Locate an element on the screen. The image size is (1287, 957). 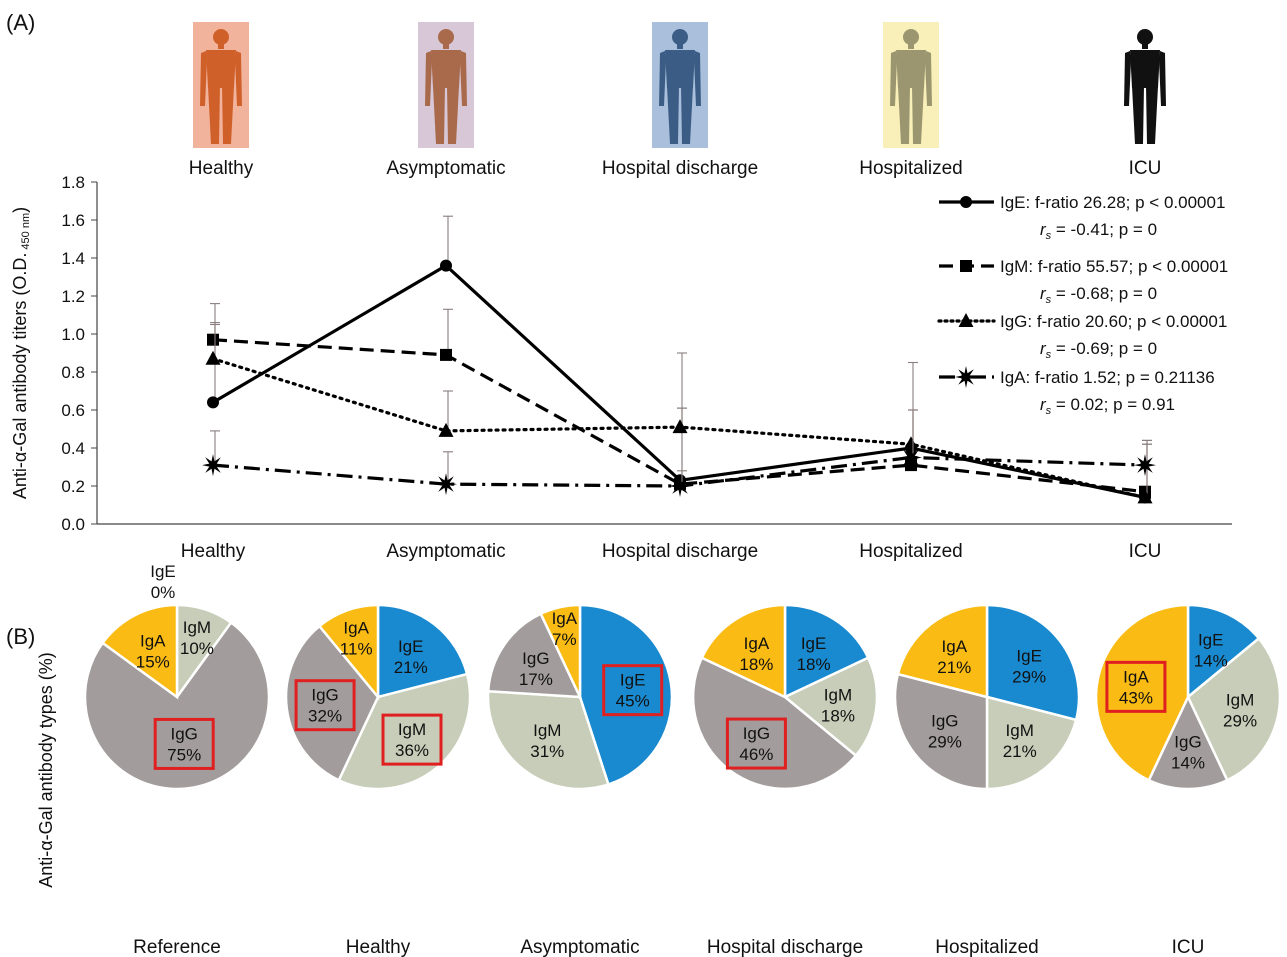
pie-title: Hospital discharge is located at coordinates (785, 947).